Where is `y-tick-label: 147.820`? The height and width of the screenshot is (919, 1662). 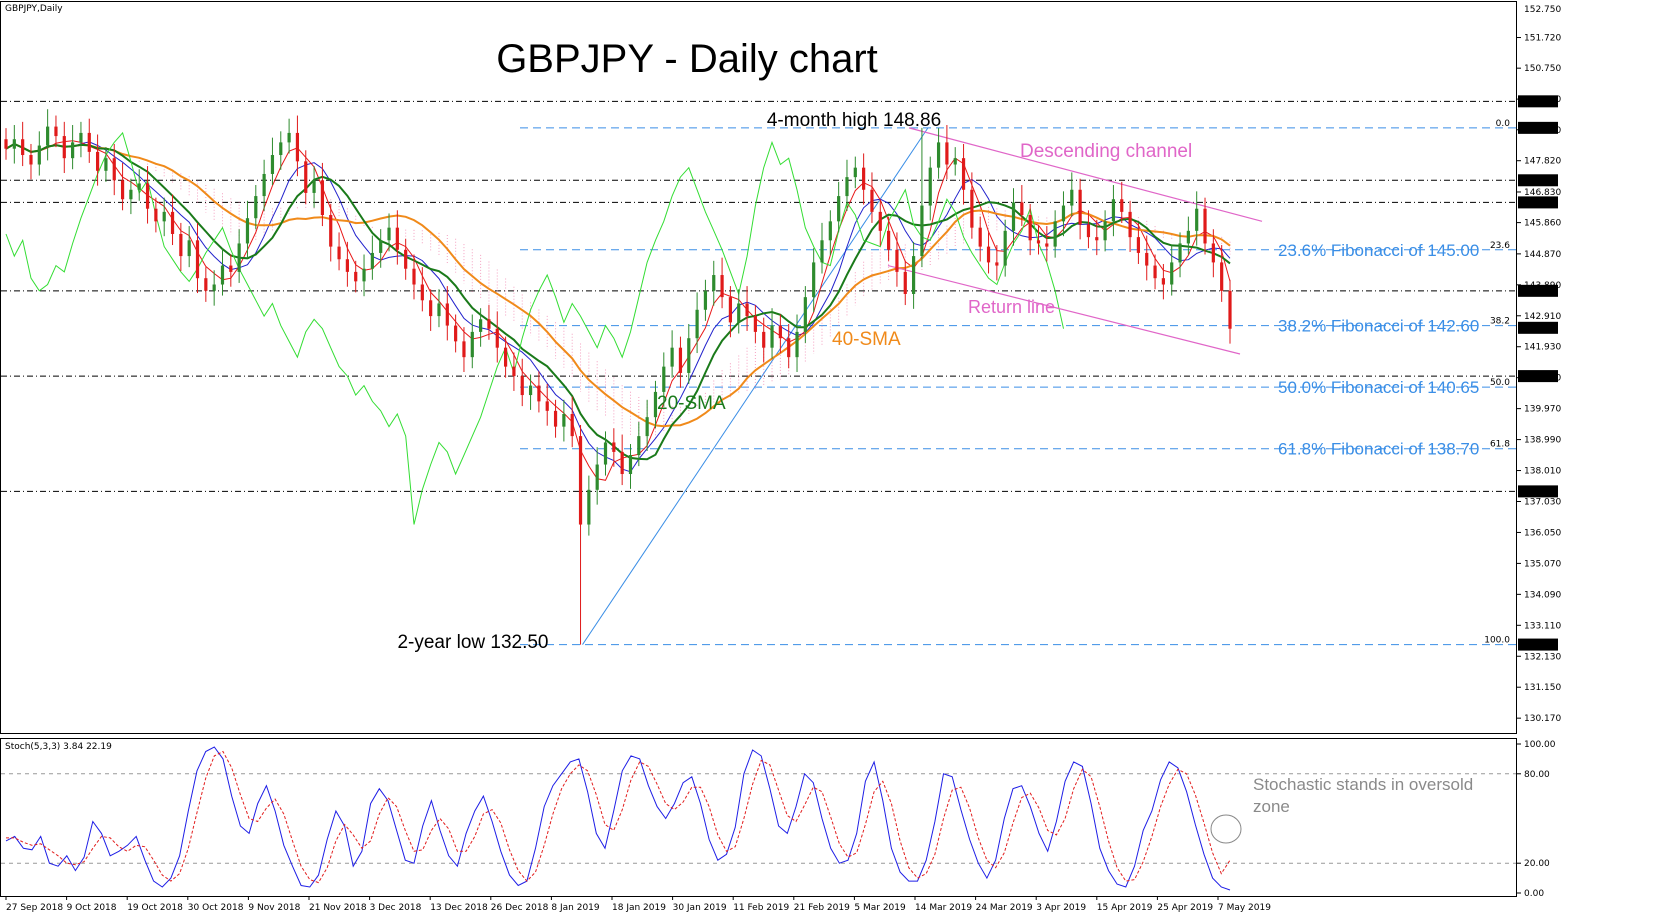
y-tick-label: 147.820 is located at coordinates (1542, 162).